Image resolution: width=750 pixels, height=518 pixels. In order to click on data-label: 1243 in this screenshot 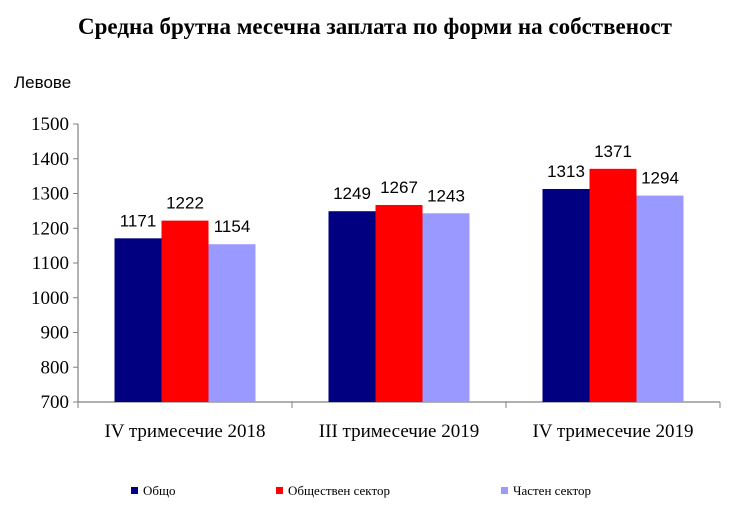, I will do `click(446, 195)`.